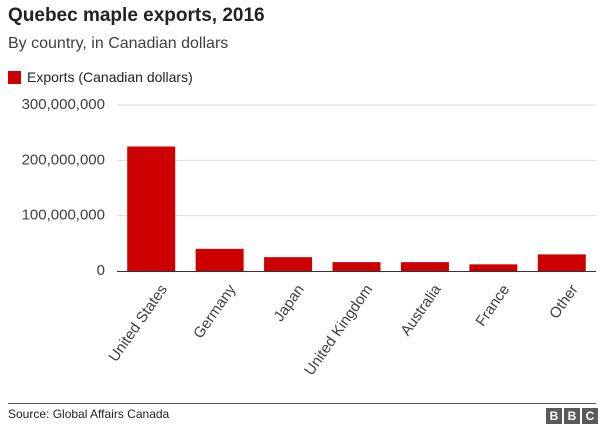 The height and width of the screenshot is (431, 612). I want to click on x-tick-label: United States, so click(138, 324).